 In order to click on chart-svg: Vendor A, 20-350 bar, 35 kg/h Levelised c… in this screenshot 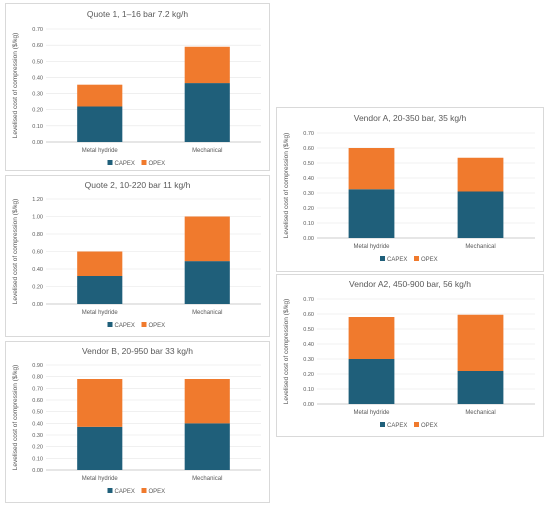, I will do `click(409, 188)`.